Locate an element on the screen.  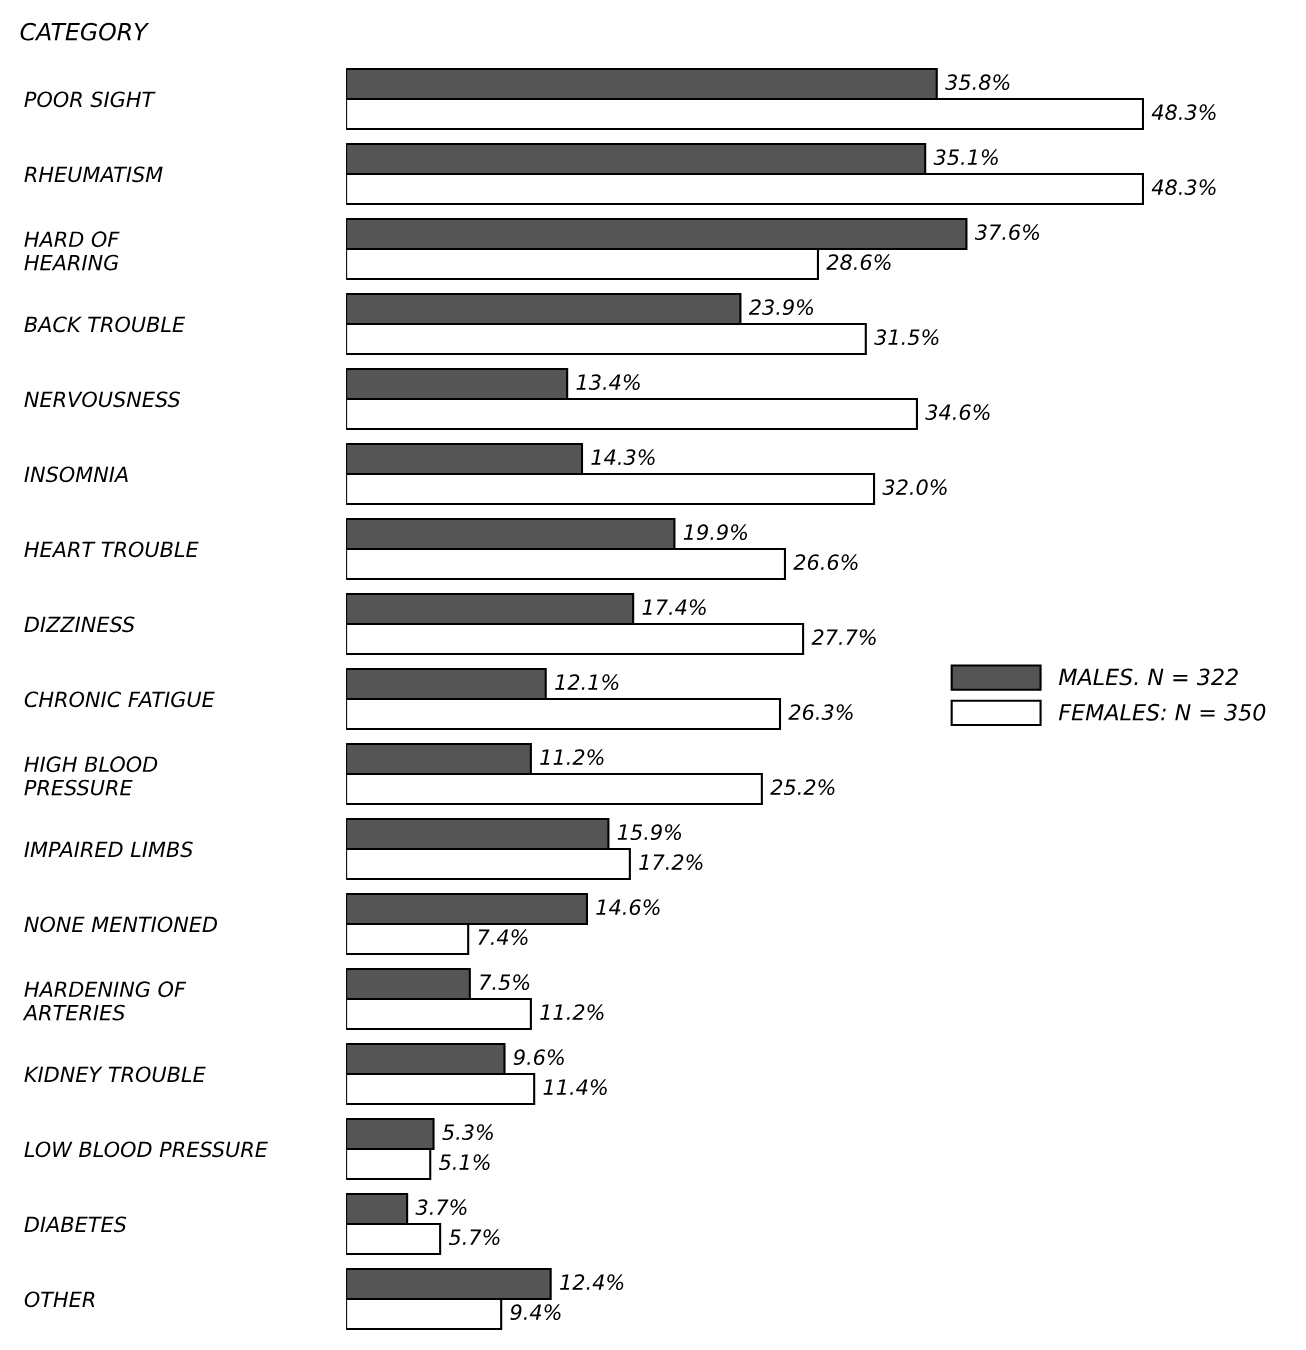
y-tick-label: INSOMNIA is located at coordinates (76, 474).